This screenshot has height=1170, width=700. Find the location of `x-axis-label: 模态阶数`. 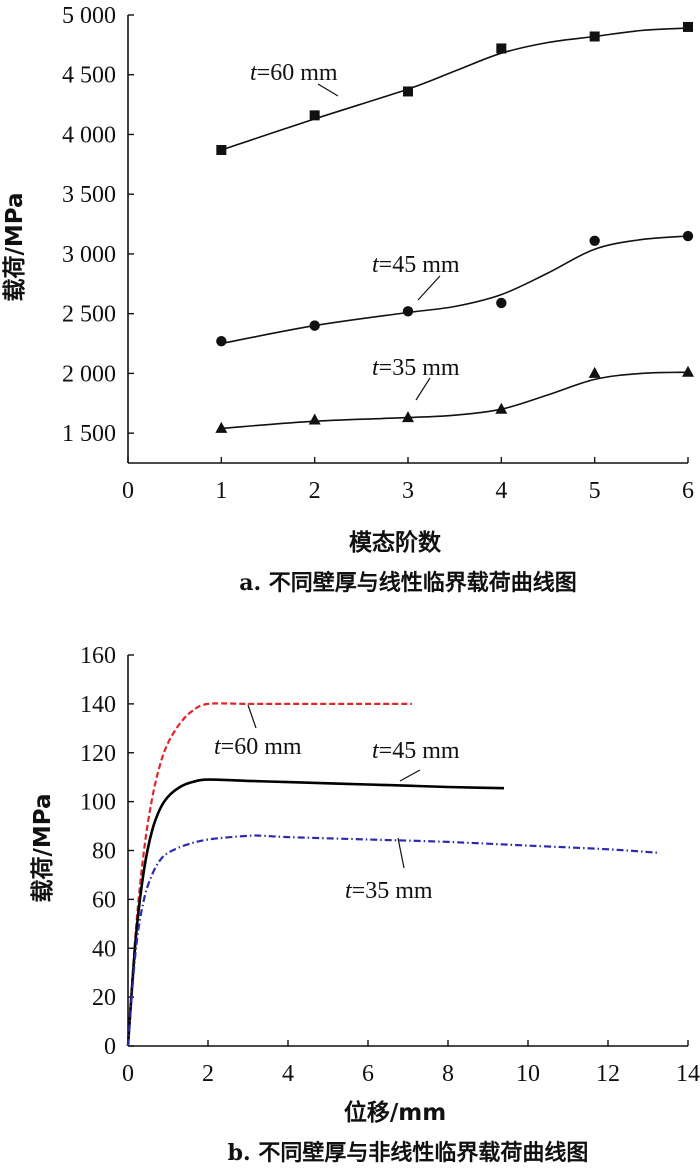

x-axis-label: 模态阶数 is located at coordinates (395, 542).